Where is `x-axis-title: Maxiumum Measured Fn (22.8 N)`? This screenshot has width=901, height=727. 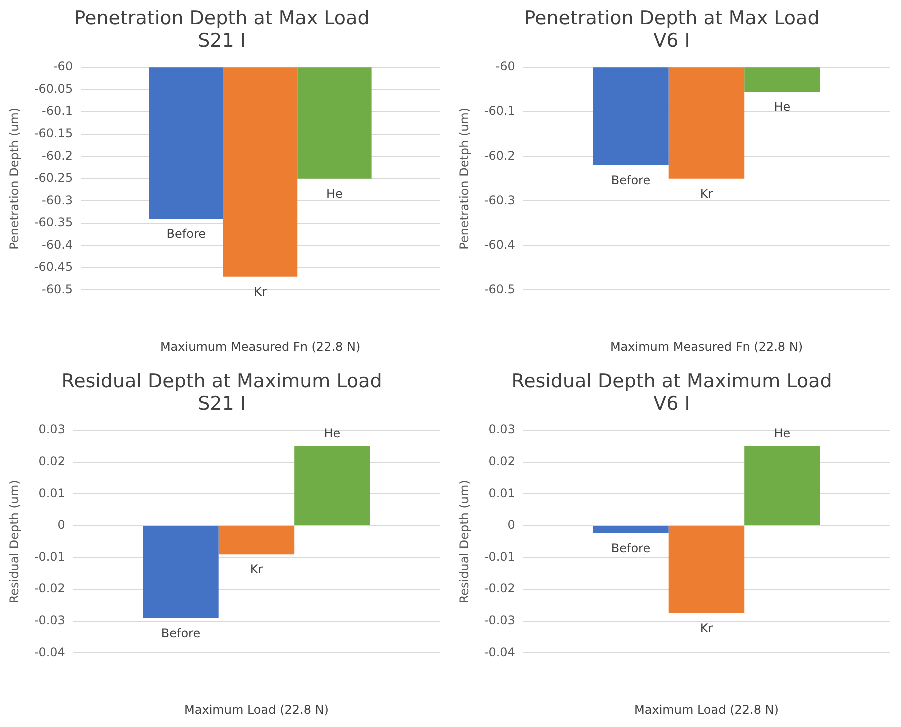 x-axis-title: Maxiumum Measured Fn (22.8 N) is located at coordinates (260, 347).